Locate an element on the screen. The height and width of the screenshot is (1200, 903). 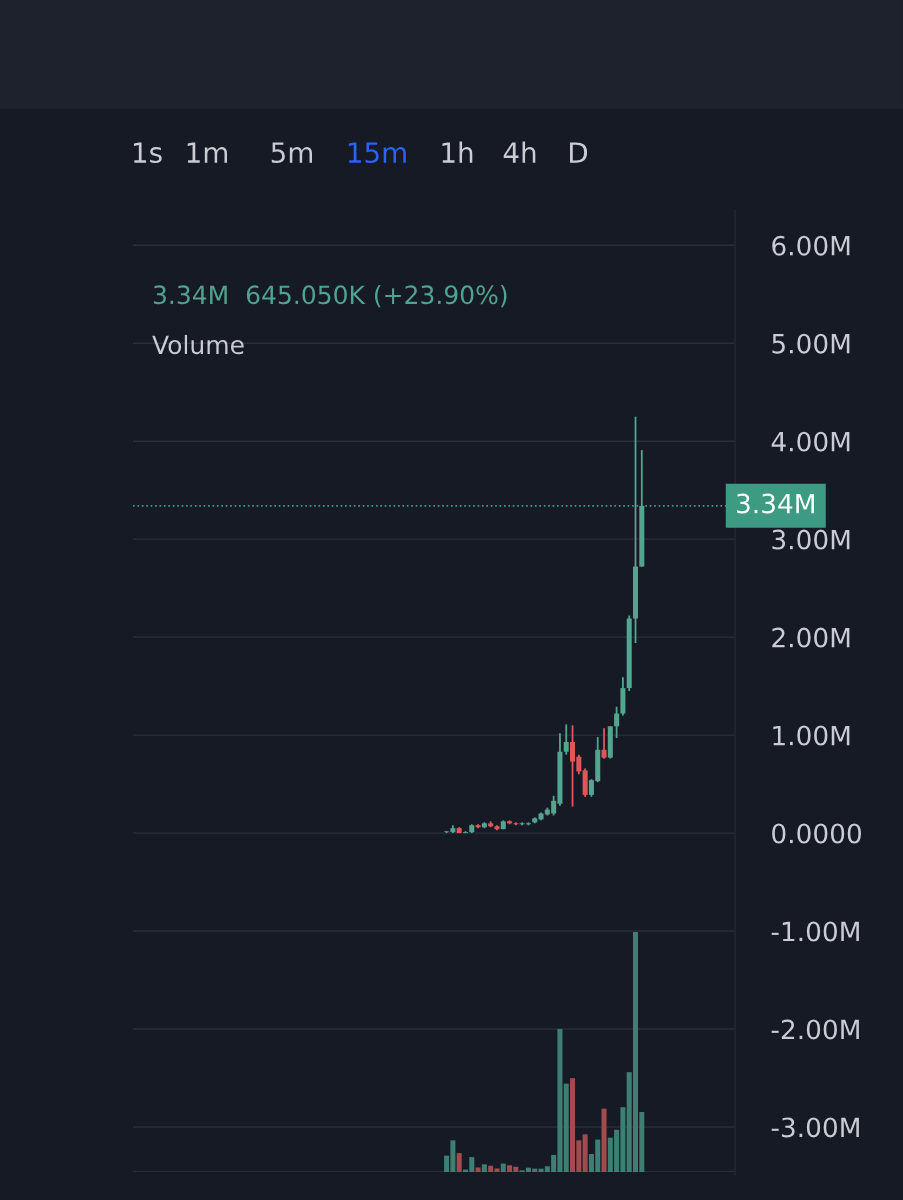
y-tick-label: 4.00M is located at coordinates (810, 441).